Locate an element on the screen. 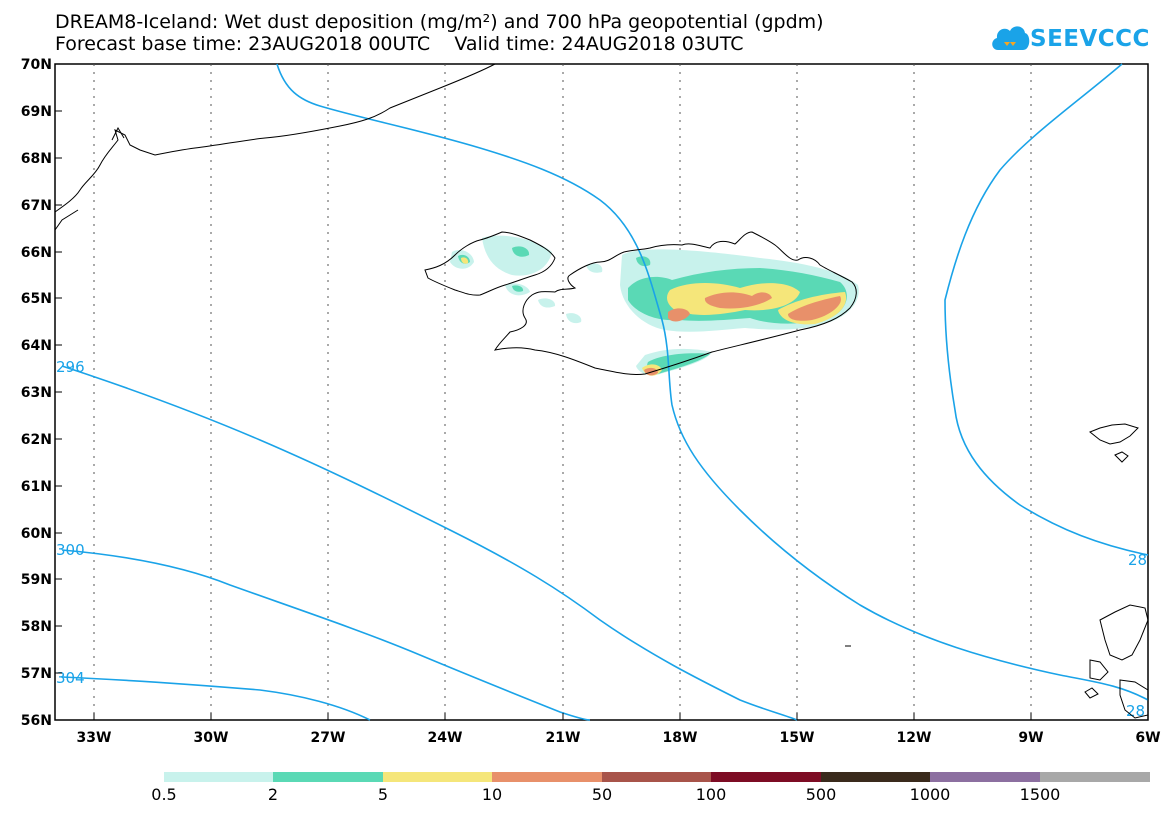 This screenshot has width=1175, height=815. lat-label: 60N is located at coordinates (36, 534).